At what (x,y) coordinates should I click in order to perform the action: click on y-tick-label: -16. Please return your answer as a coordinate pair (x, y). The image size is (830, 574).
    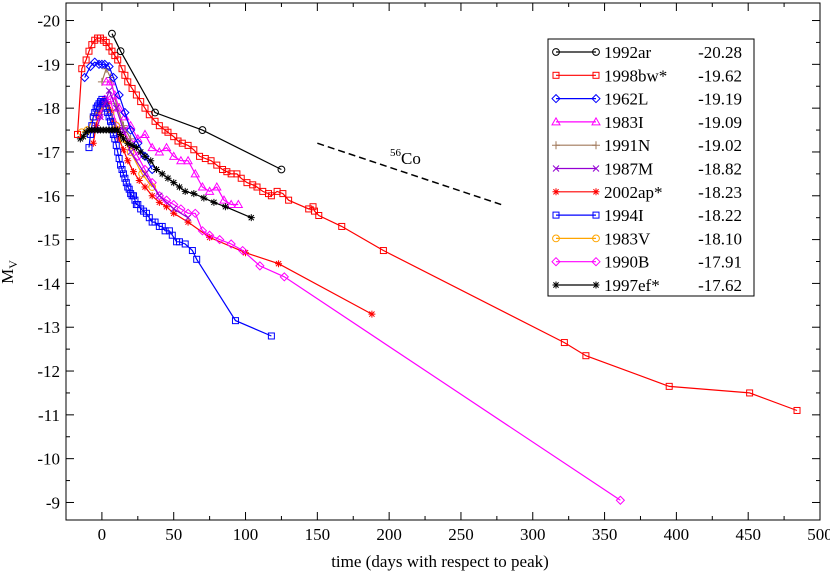
    Looking at the image, I should click on (48, 196).